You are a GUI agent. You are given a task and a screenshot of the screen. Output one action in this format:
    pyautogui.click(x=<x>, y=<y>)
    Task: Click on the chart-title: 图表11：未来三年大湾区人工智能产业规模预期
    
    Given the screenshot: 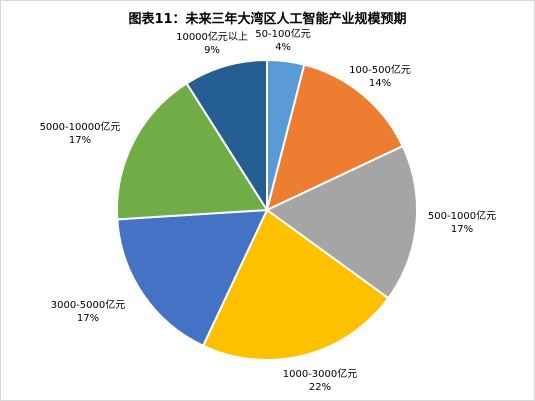 What is the action you would take?
    pyautogui.click(x=267, y=19)
    